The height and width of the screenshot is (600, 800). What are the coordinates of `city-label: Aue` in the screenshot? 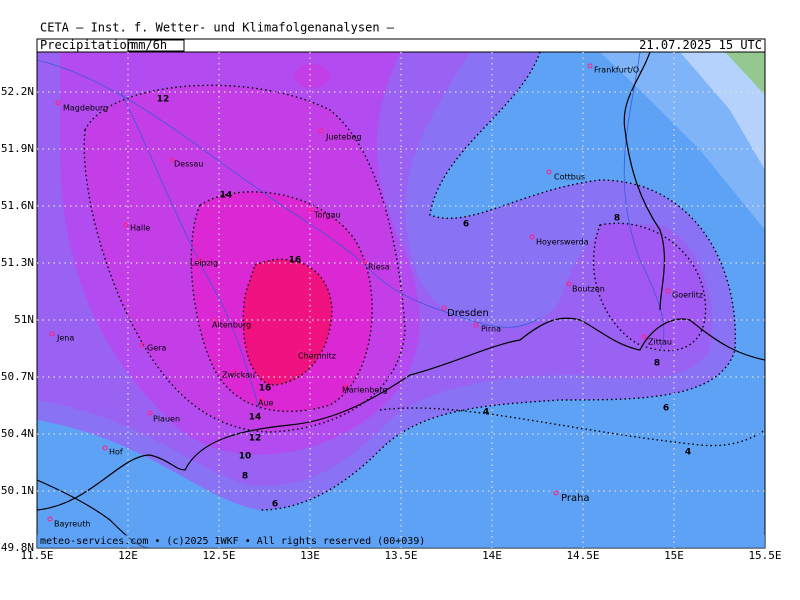 It's located at (266, 403).